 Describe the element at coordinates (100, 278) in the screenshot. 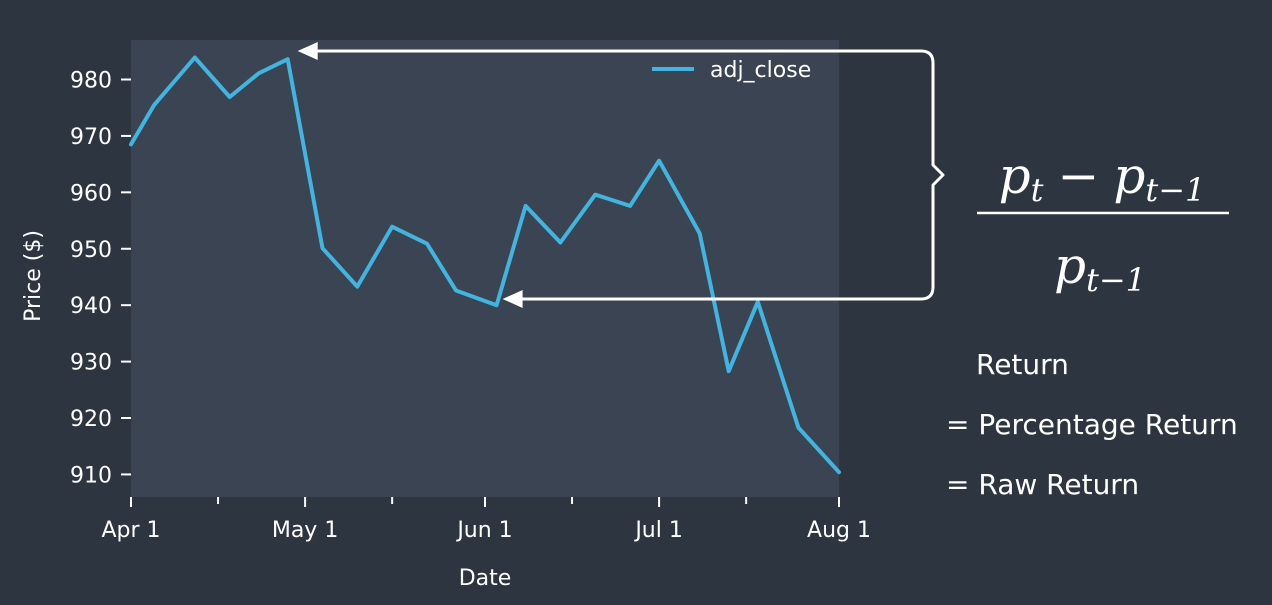

I see `y-axis: 910 920 930 940 950 960 970 980` at that location.